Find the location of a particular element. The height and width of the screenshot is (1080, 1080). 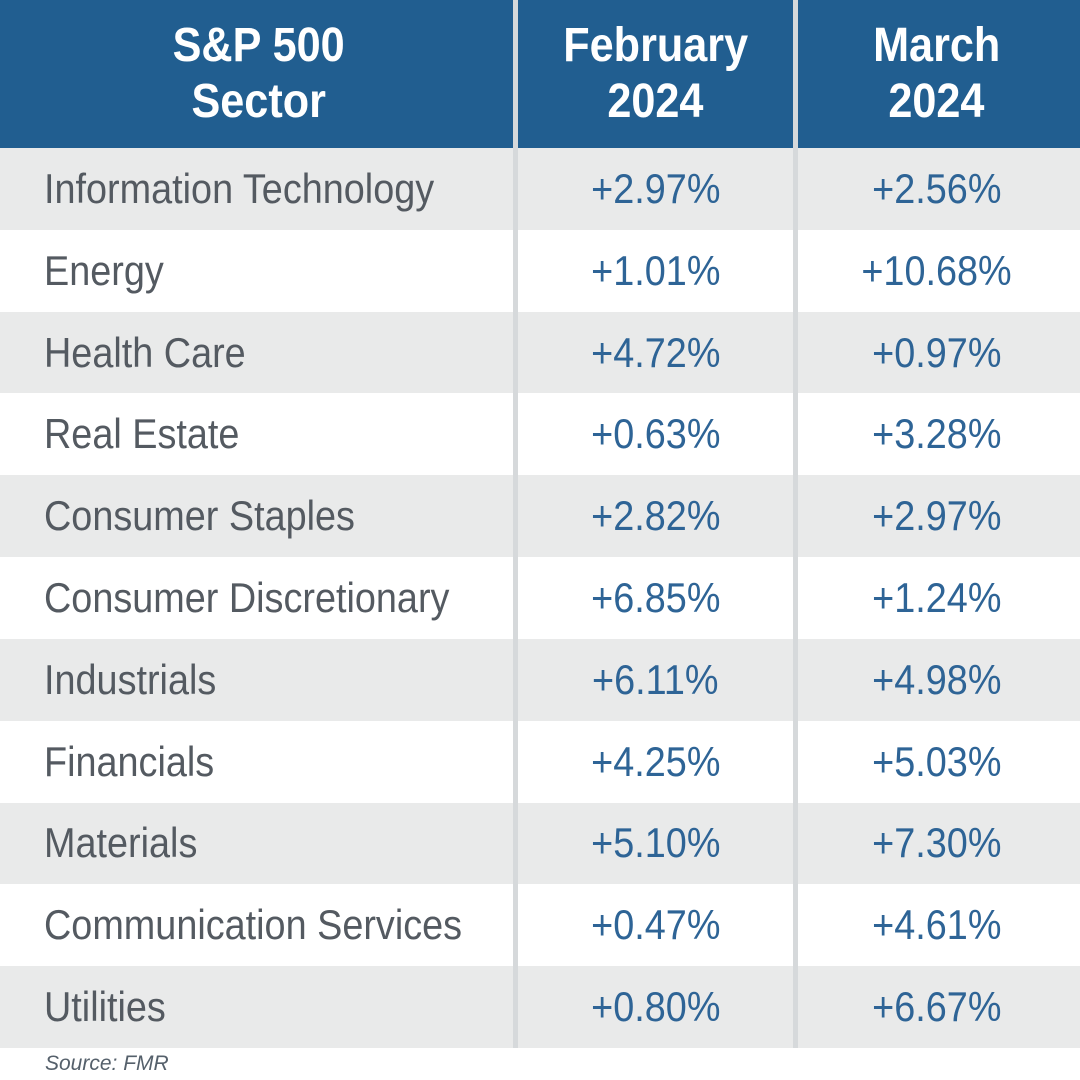

march-value: +0.97% is located at coordinates (936, 352).